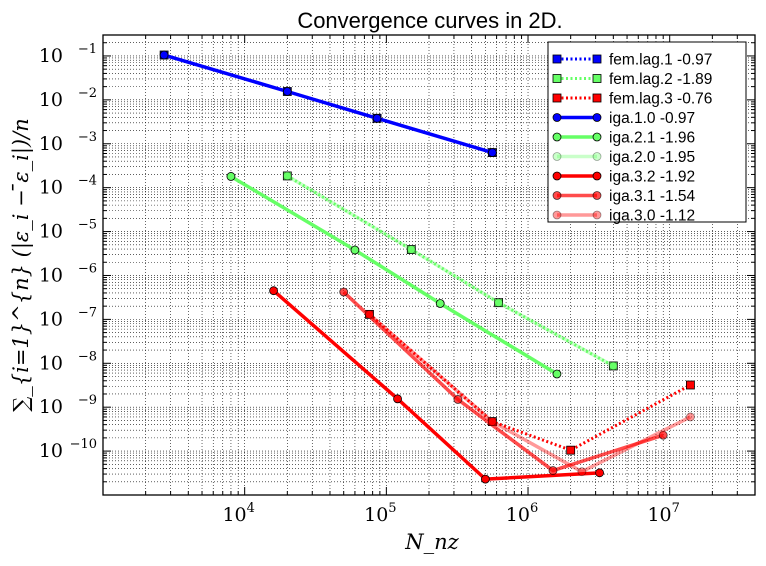  What do you see at coordinates (68, 317) in the screenshot?
I see `y-tick-label: 10 −7` at bounding box center [68, 317].